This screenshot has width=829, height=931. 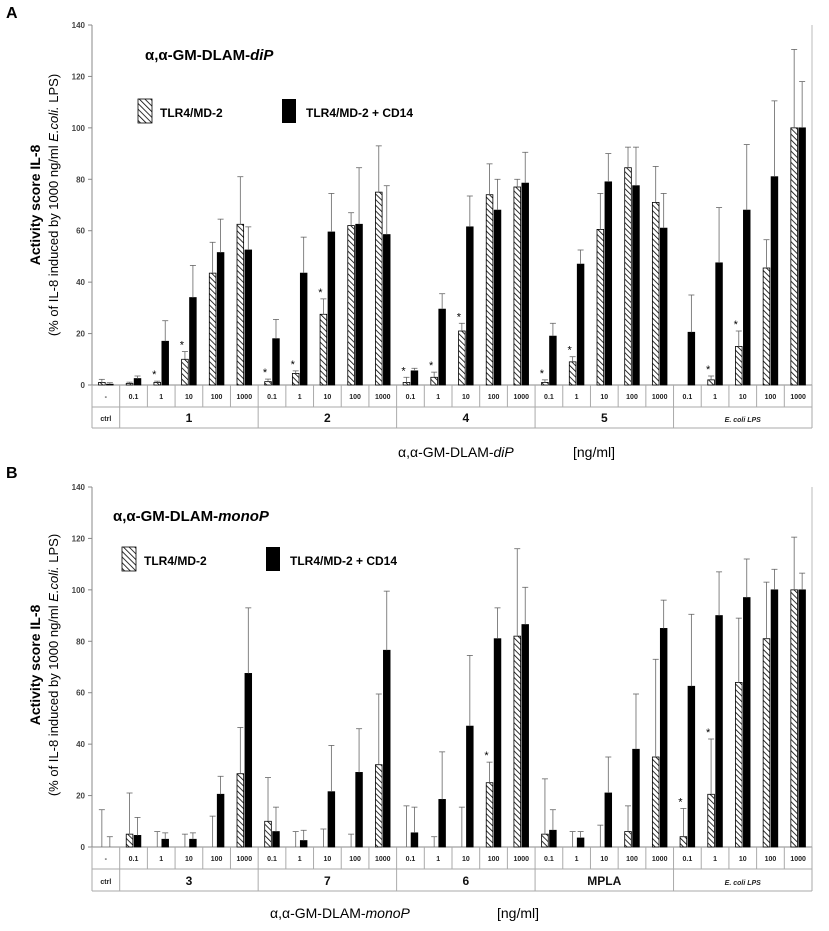 What do you see at coordinates (80, 179) in the screenshot?
I see `y-tick-label: 80` at bounding box center [80, 179].